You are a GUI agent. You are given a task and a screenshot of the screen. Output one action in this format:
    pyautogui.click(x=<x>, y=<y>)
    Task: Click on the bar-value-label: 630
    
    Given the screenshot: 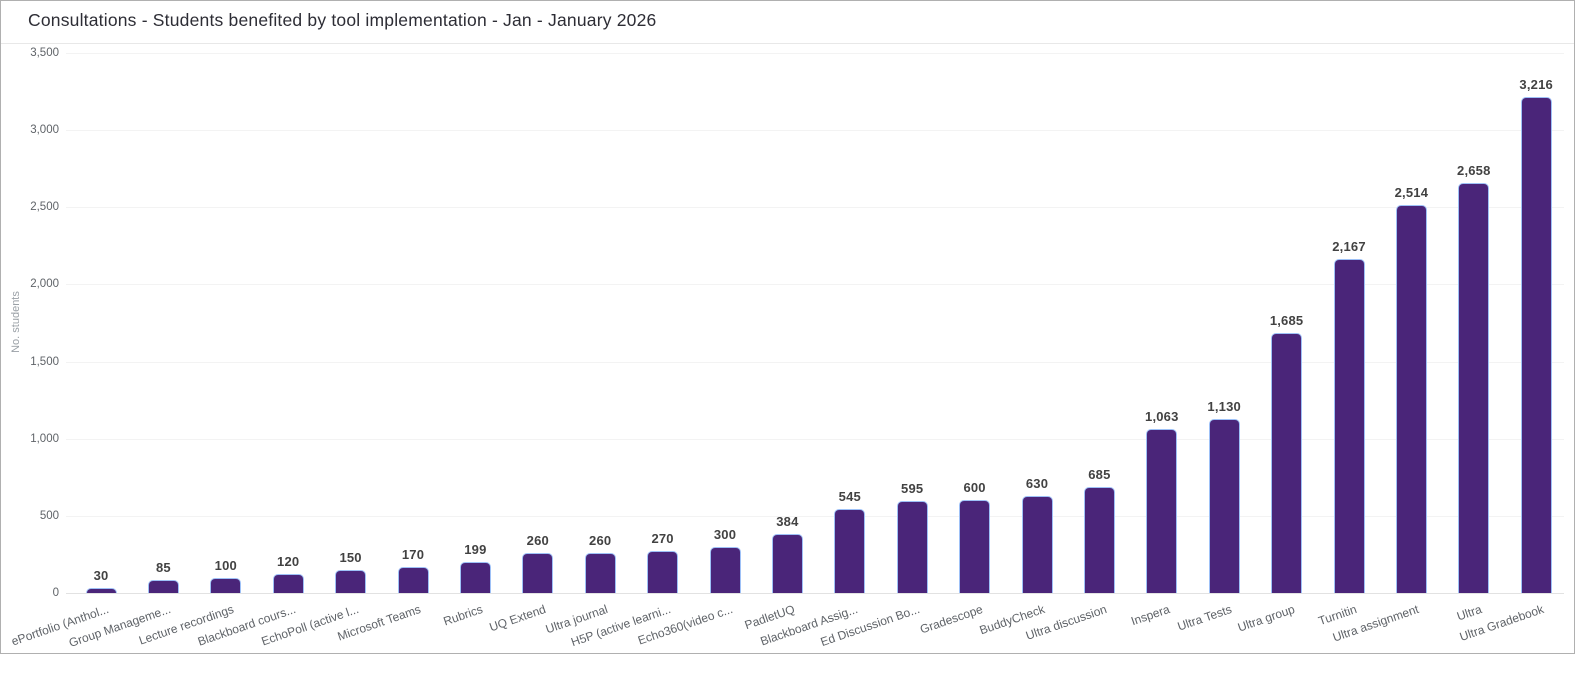 What is the action you would take?
    pyautogui.click(x=1037, y=483)
    